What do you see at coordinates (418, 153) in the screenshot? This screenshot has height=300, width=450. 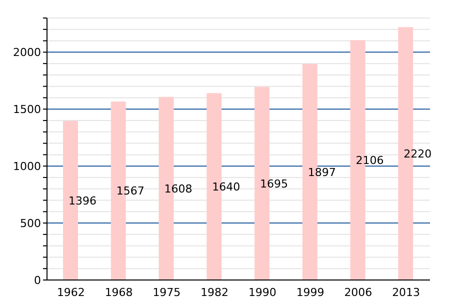 I see `data-label: 2220` at bounding box center [418, 153].